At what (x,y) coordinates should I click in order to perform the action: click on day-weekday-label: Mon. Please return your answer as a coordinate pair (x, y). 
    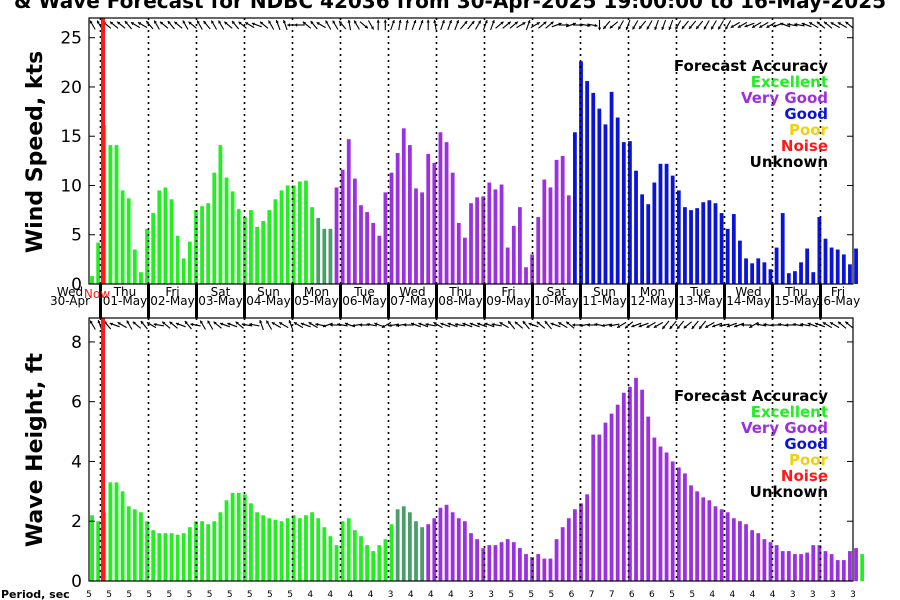
    Looking at the image, I should click on (652, 292).